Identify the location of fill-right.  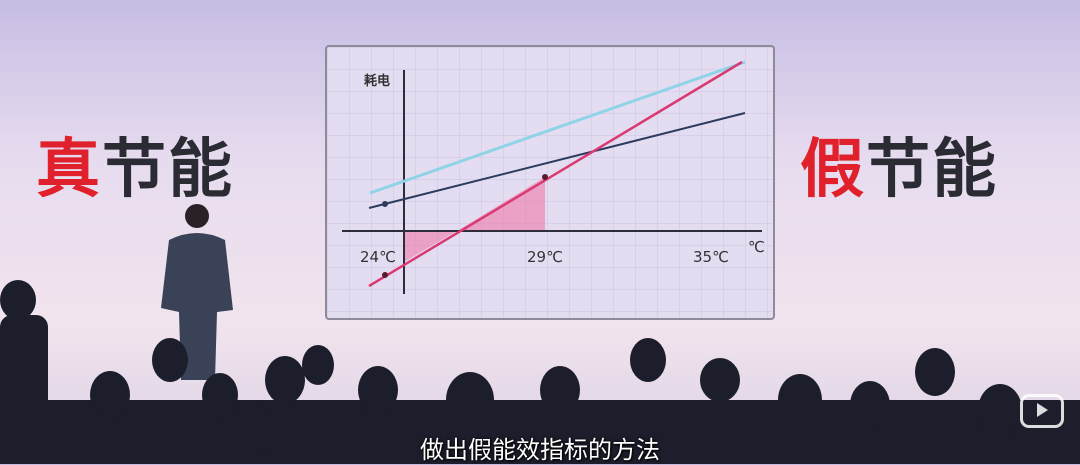
(501, 204).